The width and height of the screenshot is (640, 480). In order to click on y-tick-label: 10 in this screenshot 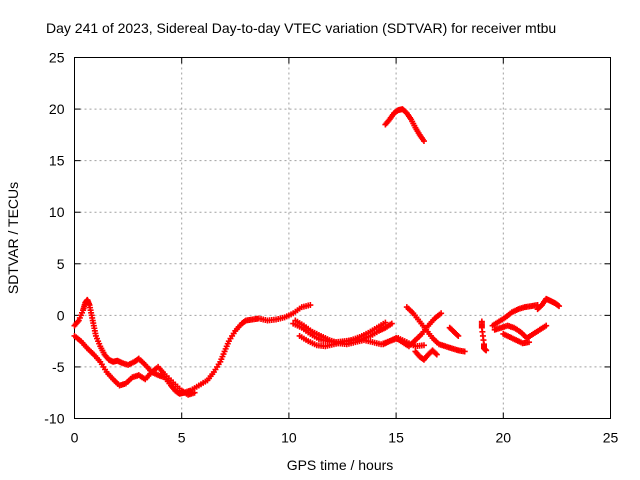, I will do `click(57, 212)`.